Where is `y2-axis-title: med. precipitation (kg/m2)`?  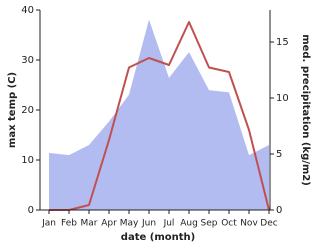 y2-axis-title: med. precipitation (kg/m2) is located at coordinates (305, 110).